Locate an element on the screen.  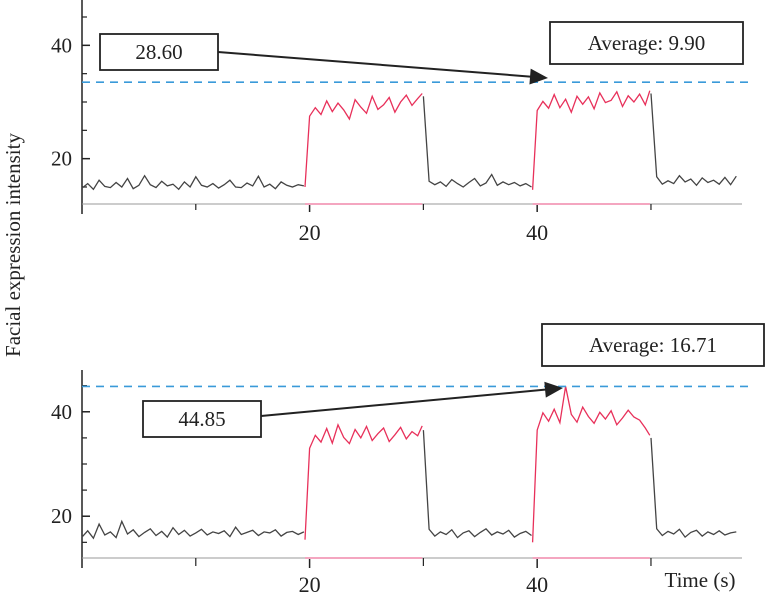
x-axis-label: Time (s) is located at coordinates (700, 580).